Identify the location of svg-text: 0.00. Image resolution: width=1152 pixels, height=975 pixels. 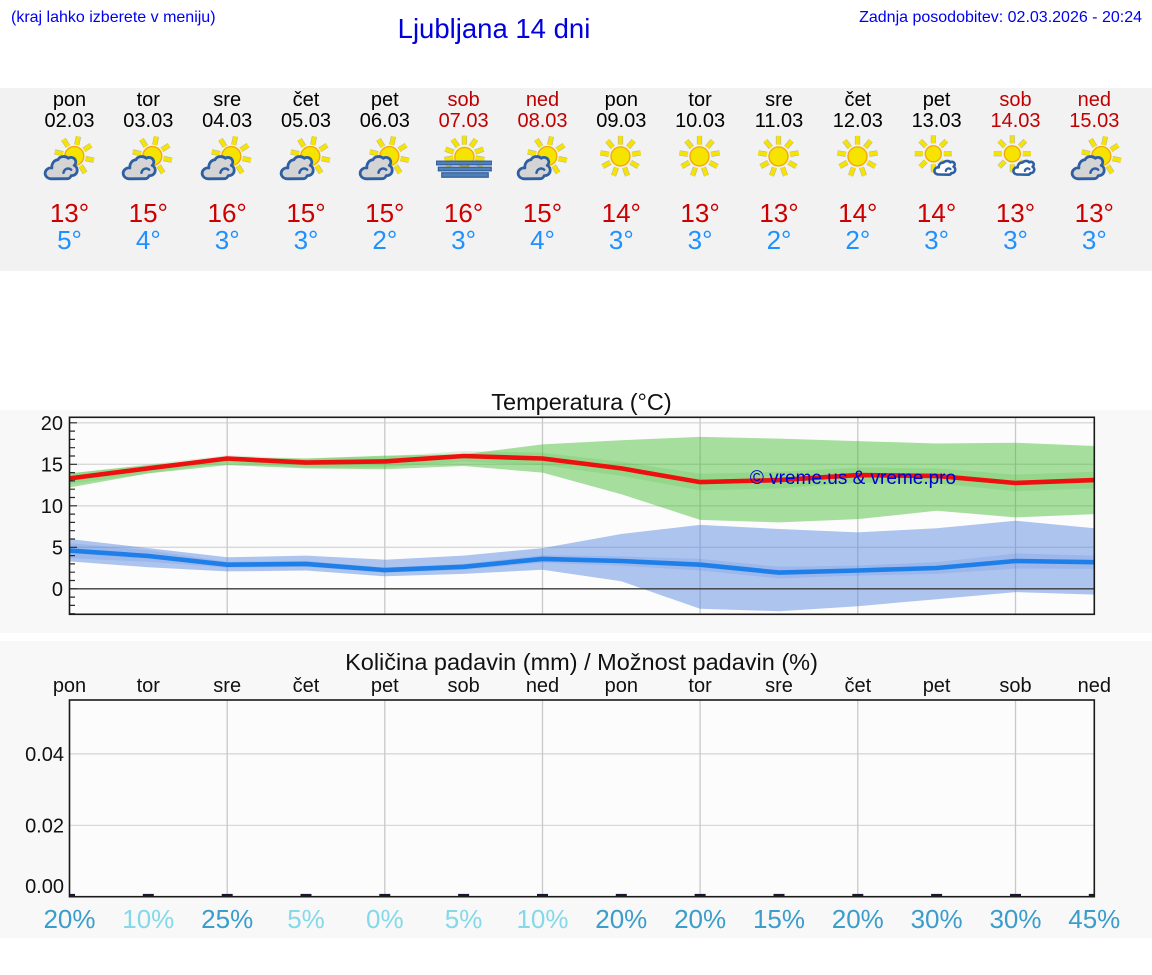
(44, 887).